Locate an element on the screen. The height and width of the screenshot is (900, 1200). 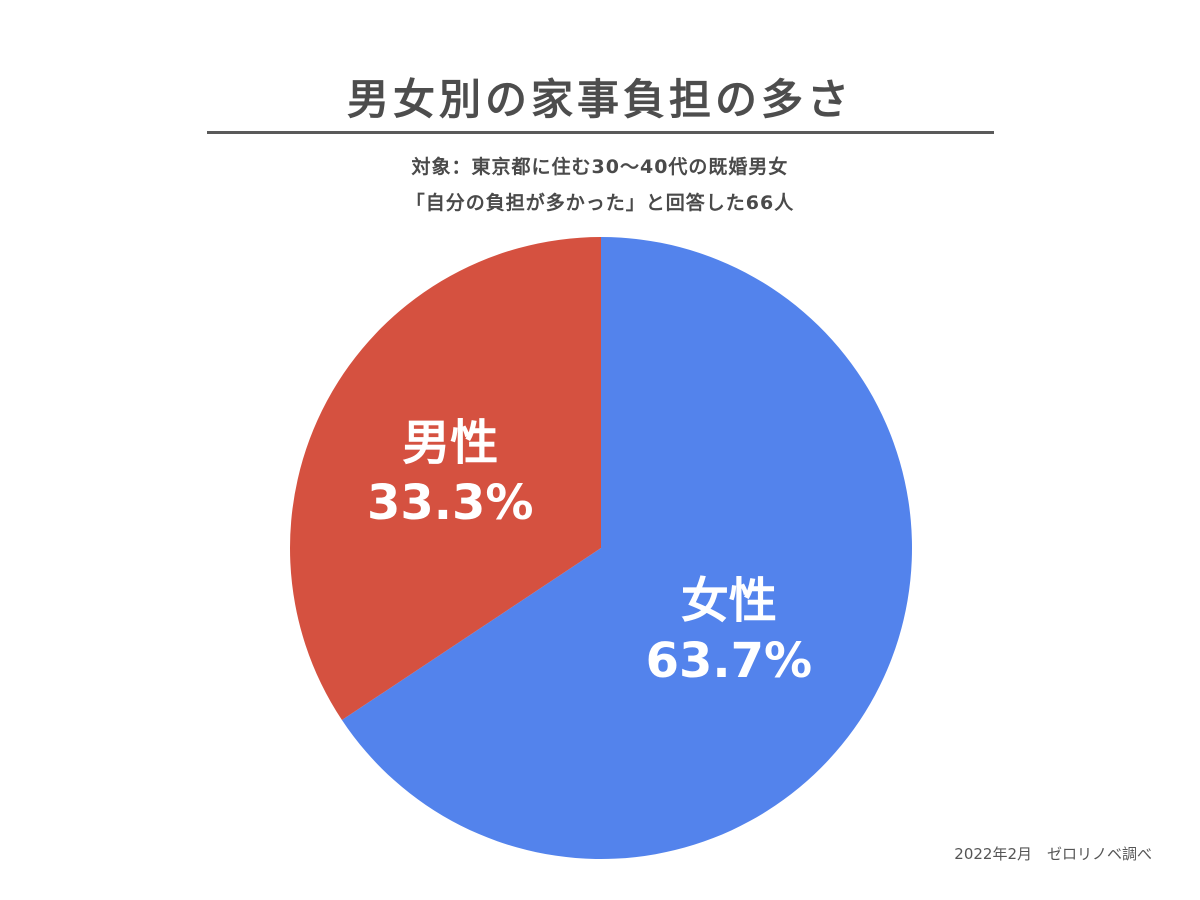
slice-value-label: 33.3% is located at coordinates (450, 503).